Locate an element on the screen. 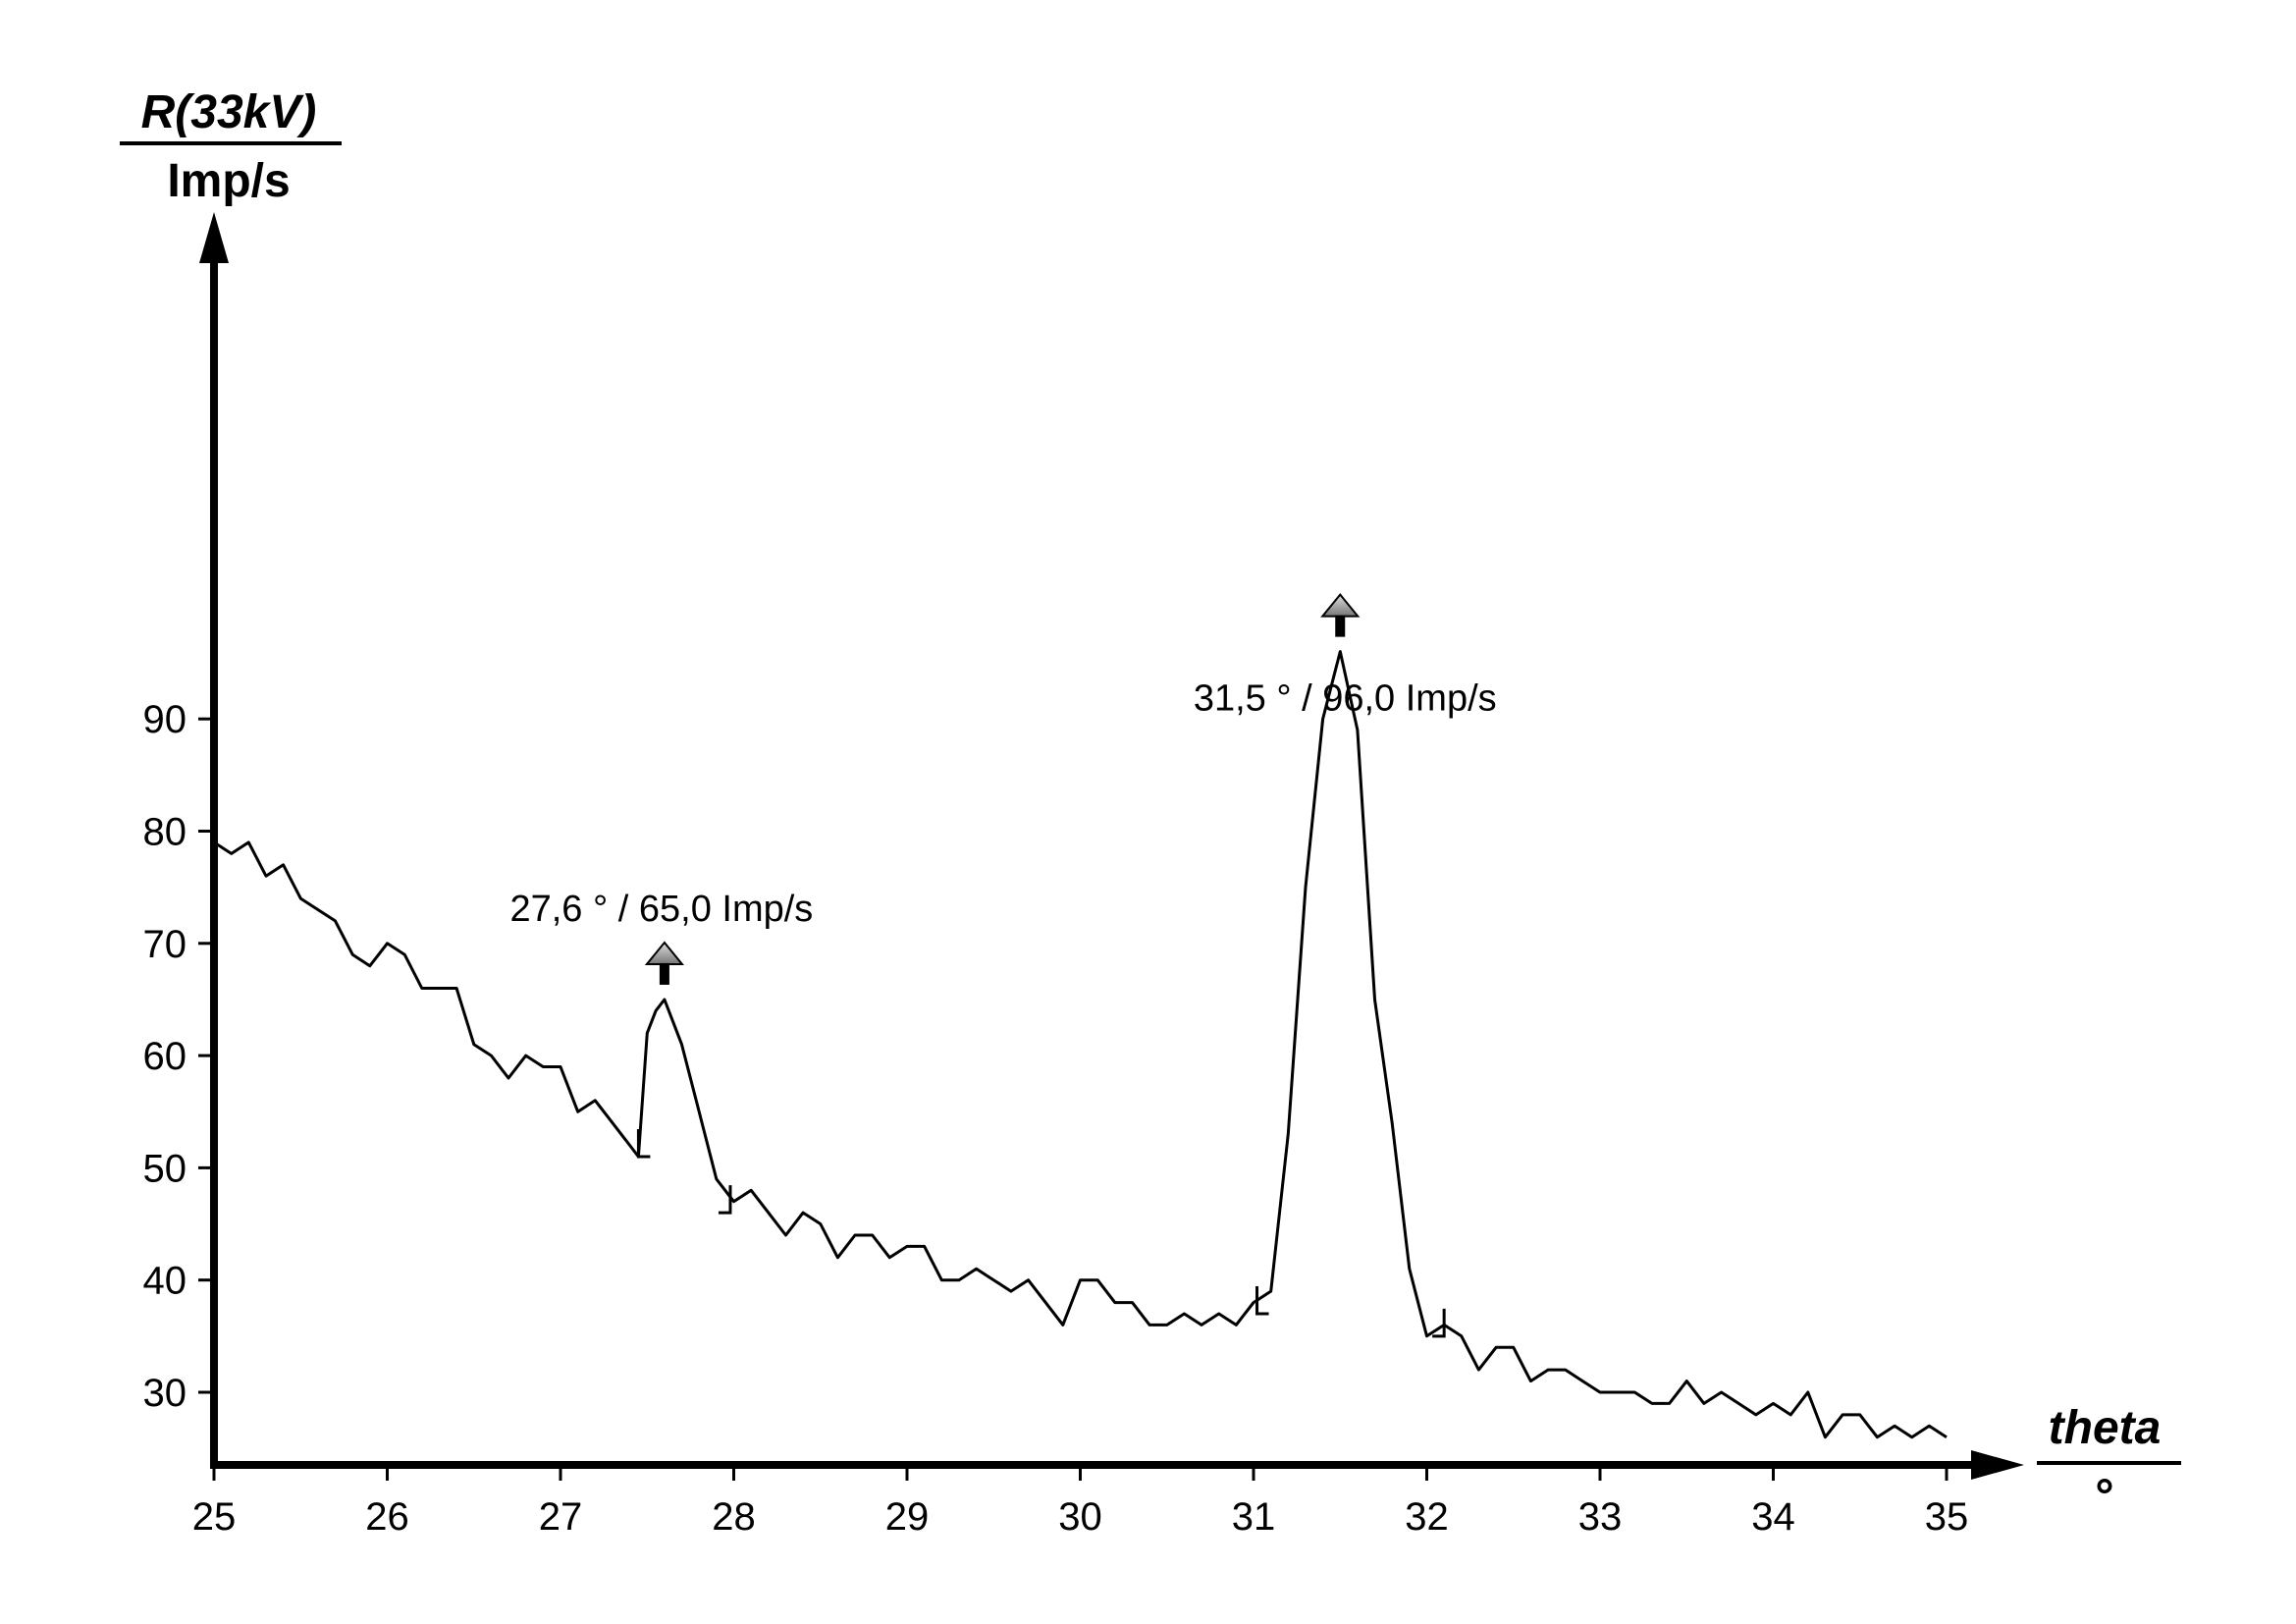 The width and height of the screenshot is (2296, 1624). x-tick-label: 26 is located at coordinates (387, 1517).